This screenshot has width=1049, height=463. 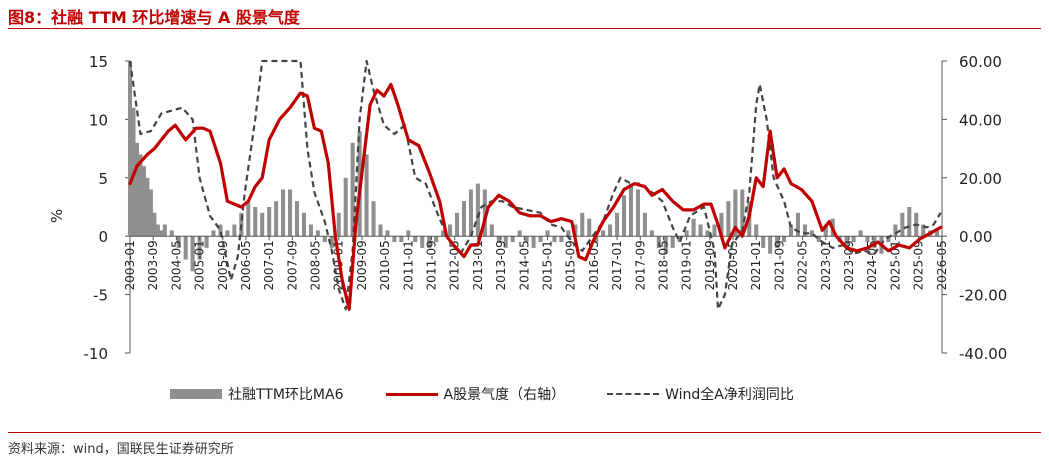 I want to click on x-tick-label: 2022-05, so click(x=803, y=265).